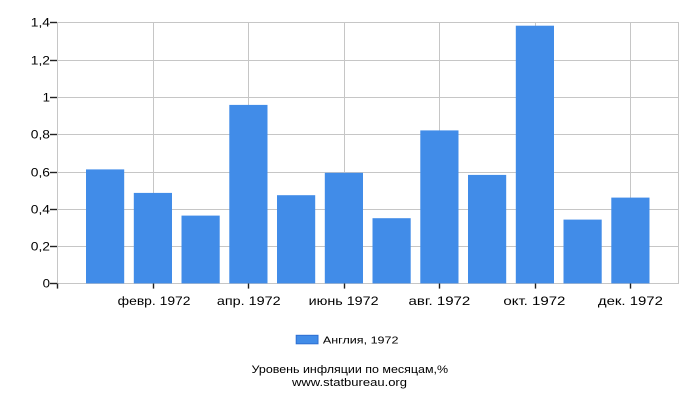 The image size is (700, 400). Describe the element at coordinates (630, 301) in the screenshot. I see `svg-text: дек. 1972` at that location.